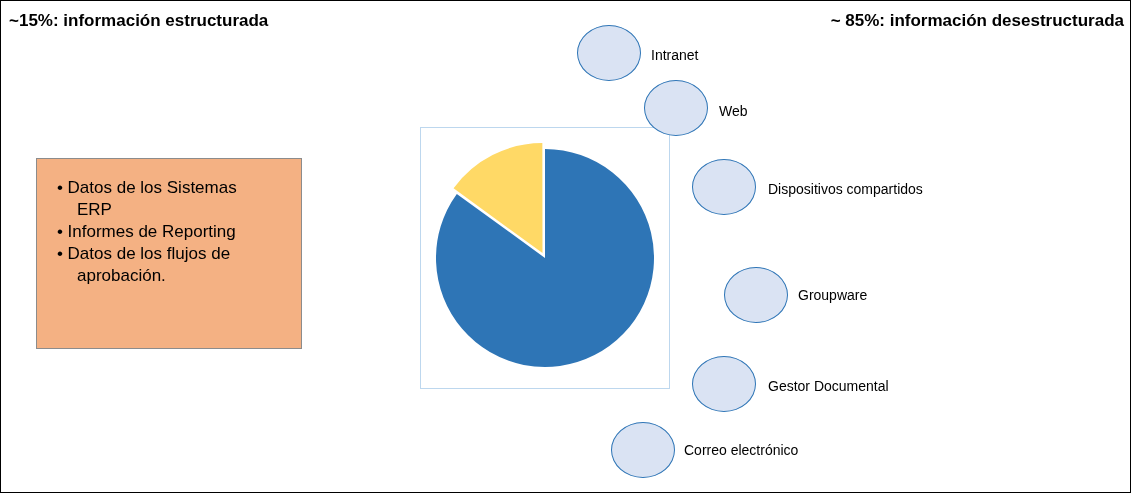  Describe the element at coordinates (845, 189) in the screenshot. I see `text: Dispositivos compartidos` at that location.